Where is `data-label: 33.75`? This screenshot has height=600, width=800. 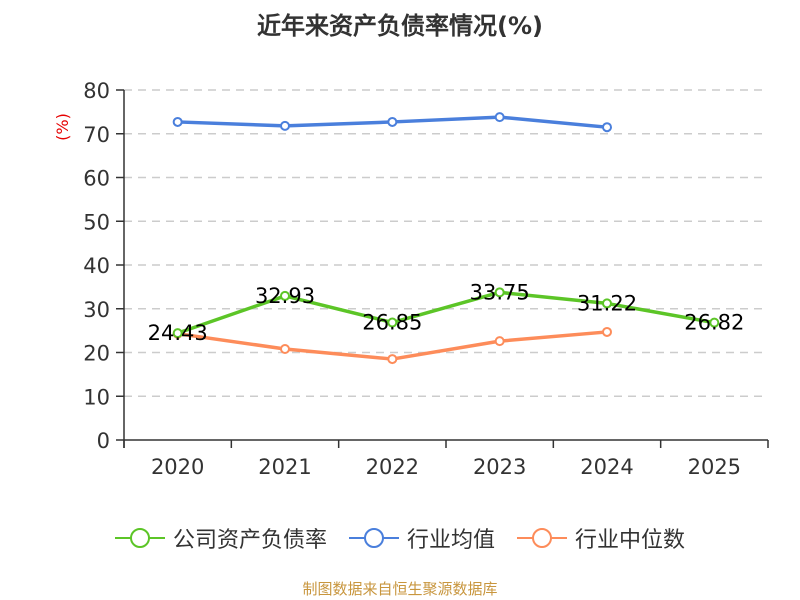
data-label: 33.75 is located at coordinates (500, 292).